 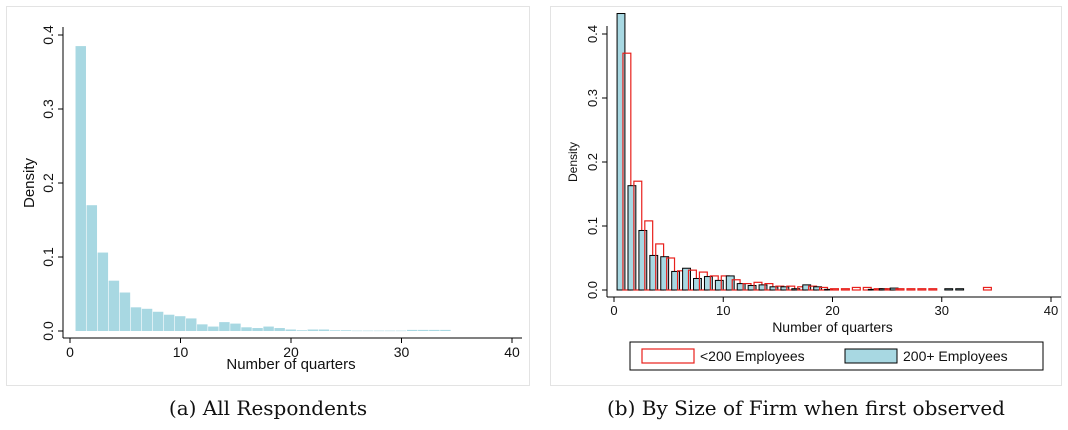 What do you see at coordinates (723, 310) in the screenshot?
I see `x-tick-label-b: 10` at bounding box center [723, 310].